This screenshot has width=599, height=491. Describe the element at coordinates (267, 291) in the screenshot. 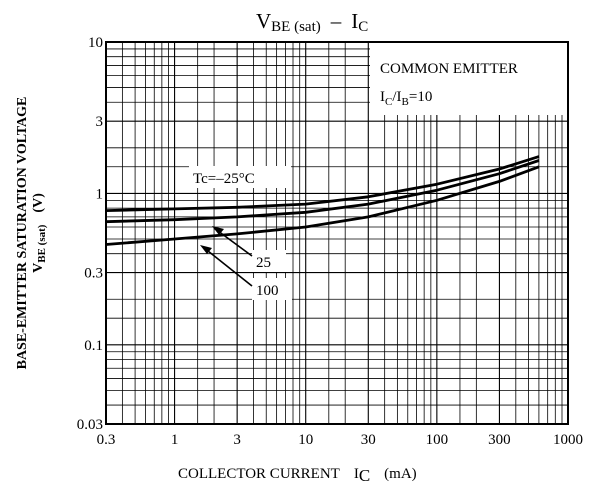

I see `annotation-100: 100` at that location.